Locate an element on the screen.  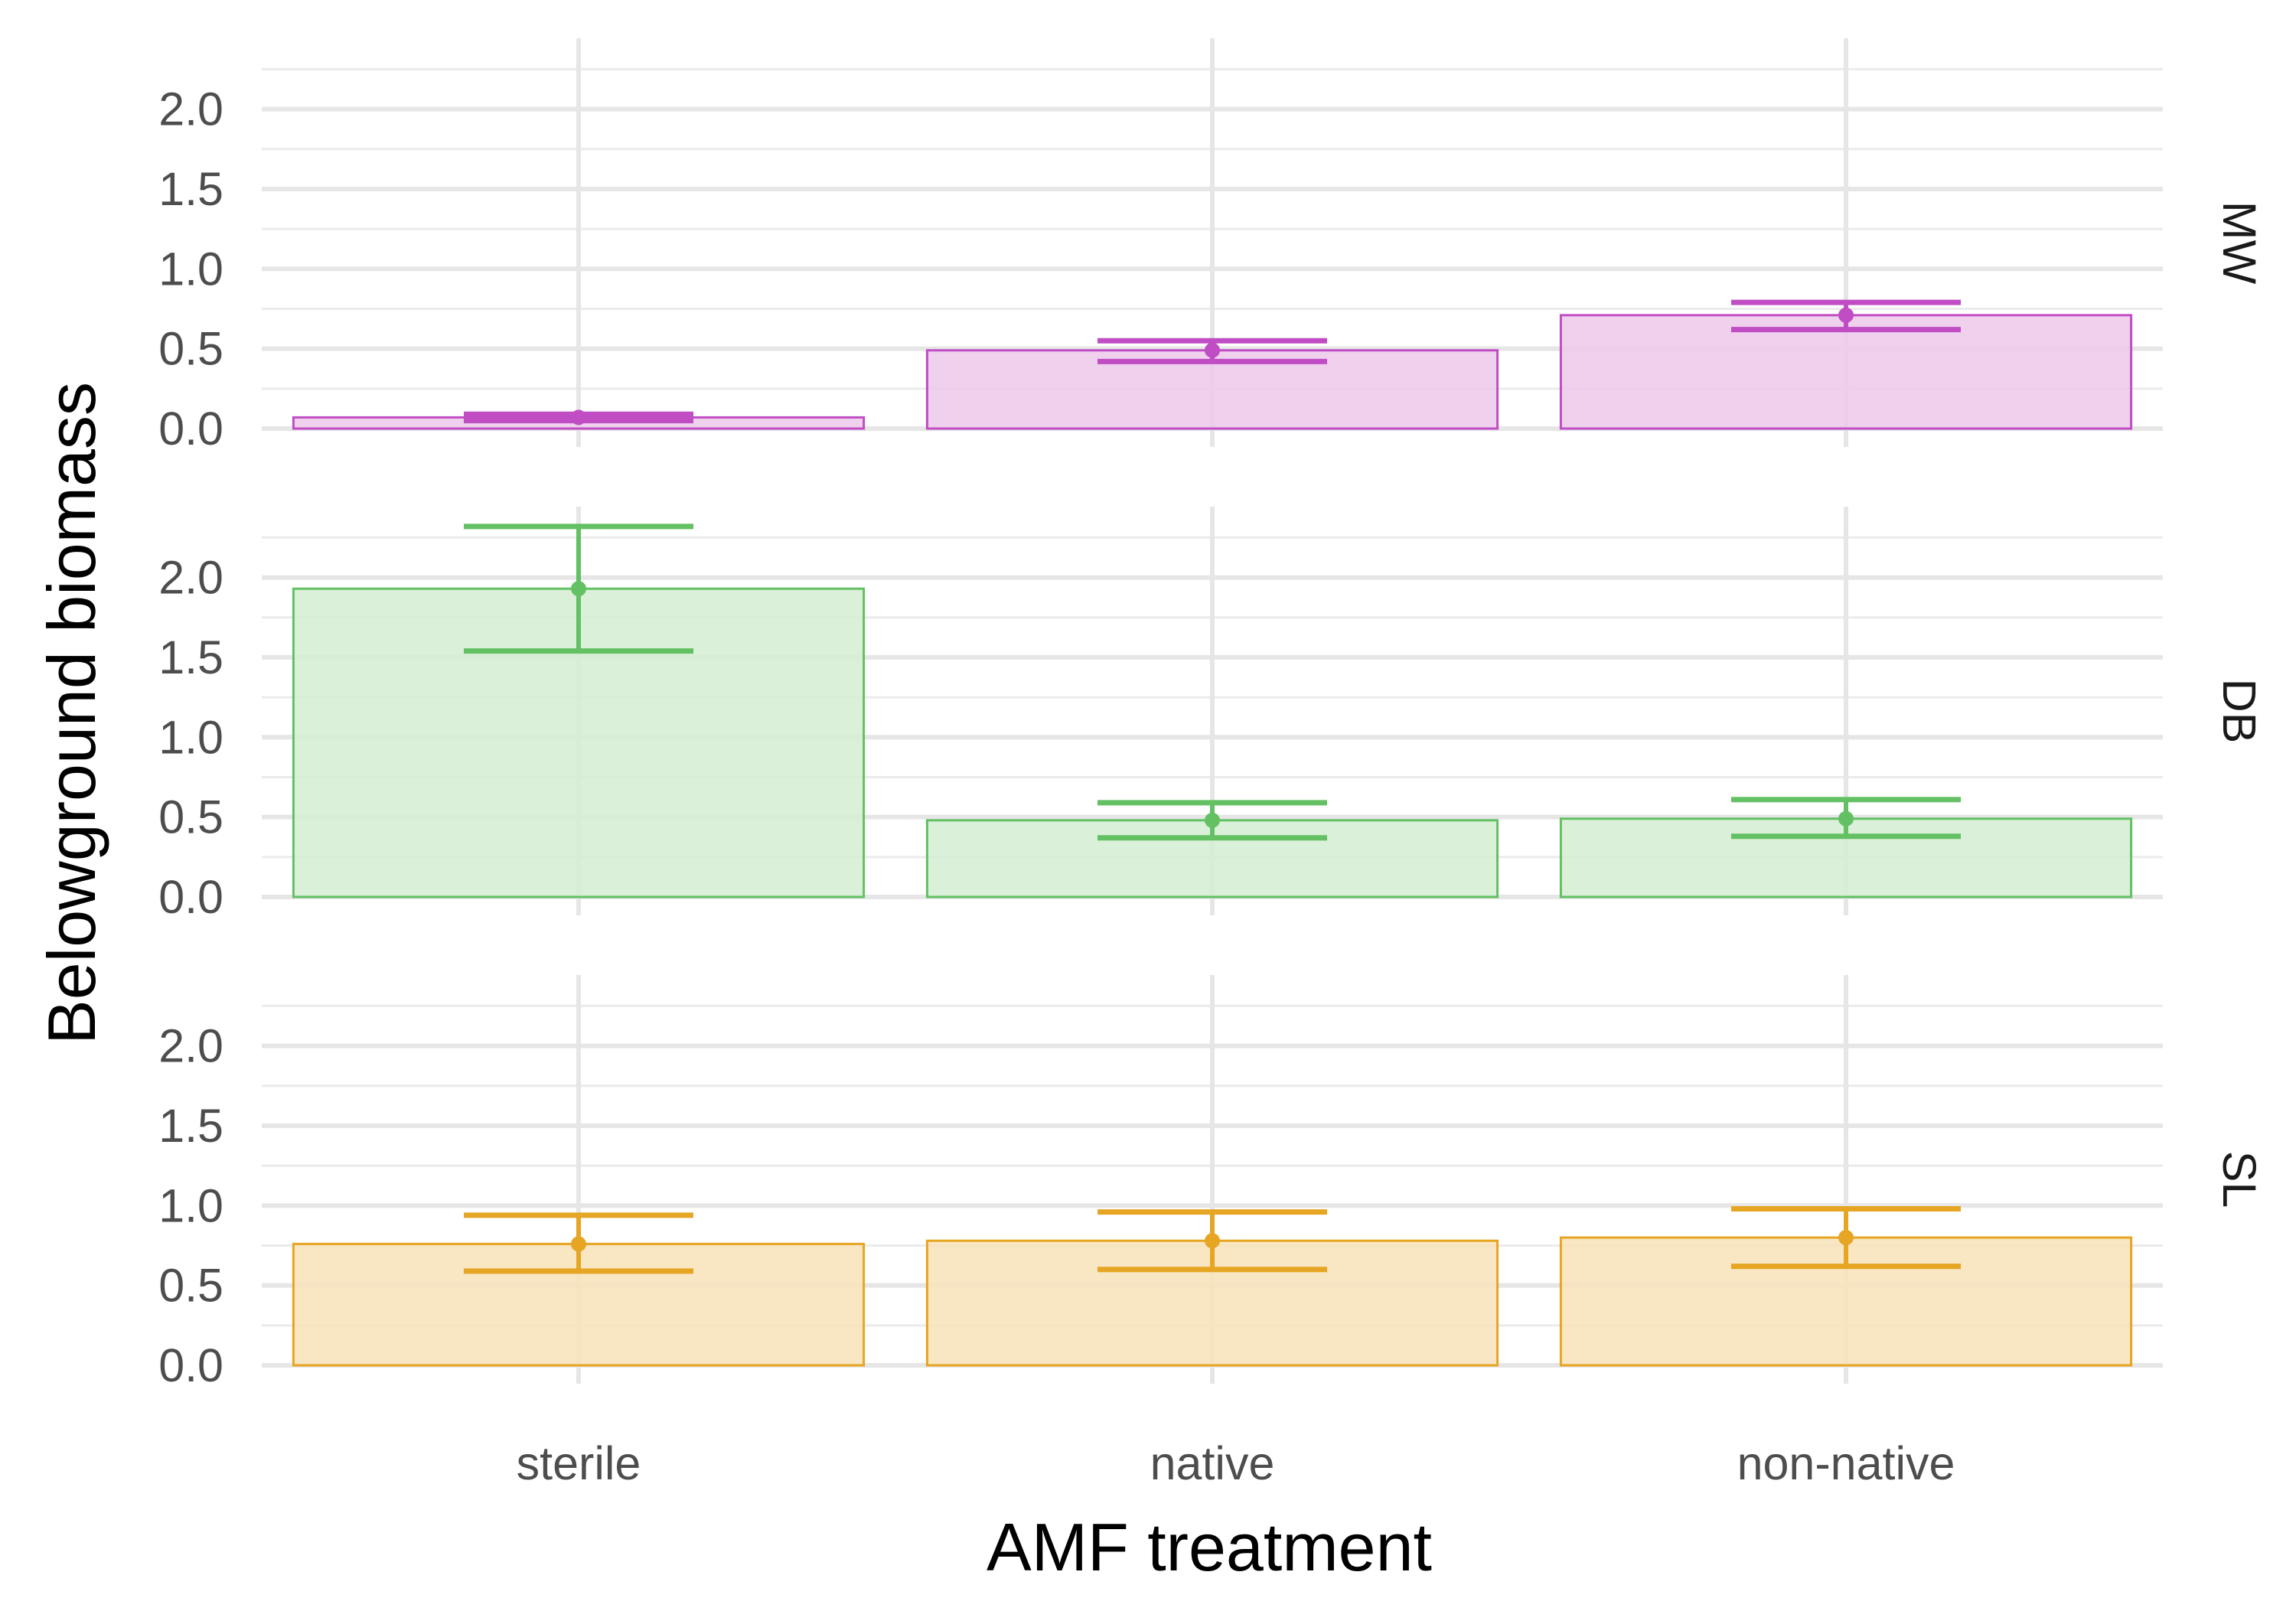
facet-label-db: DB is located at coordinates (2239, 711).